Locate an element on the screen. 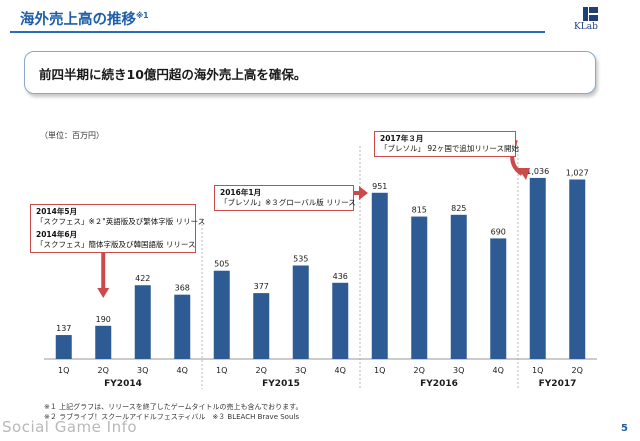 This screenshot has height=441, width=640. unit-label: （単位：百万円） is located at coordinates (72, 135).